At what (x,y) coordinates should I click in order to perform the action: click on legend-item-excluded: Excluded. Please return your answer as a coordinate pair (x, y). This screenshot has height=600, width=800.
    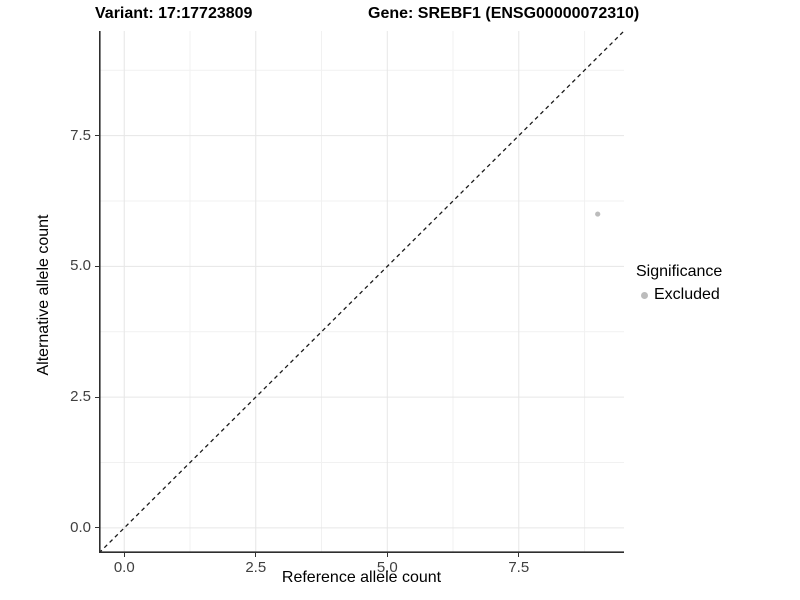
    Looking at the image, I should click on (679, 295).